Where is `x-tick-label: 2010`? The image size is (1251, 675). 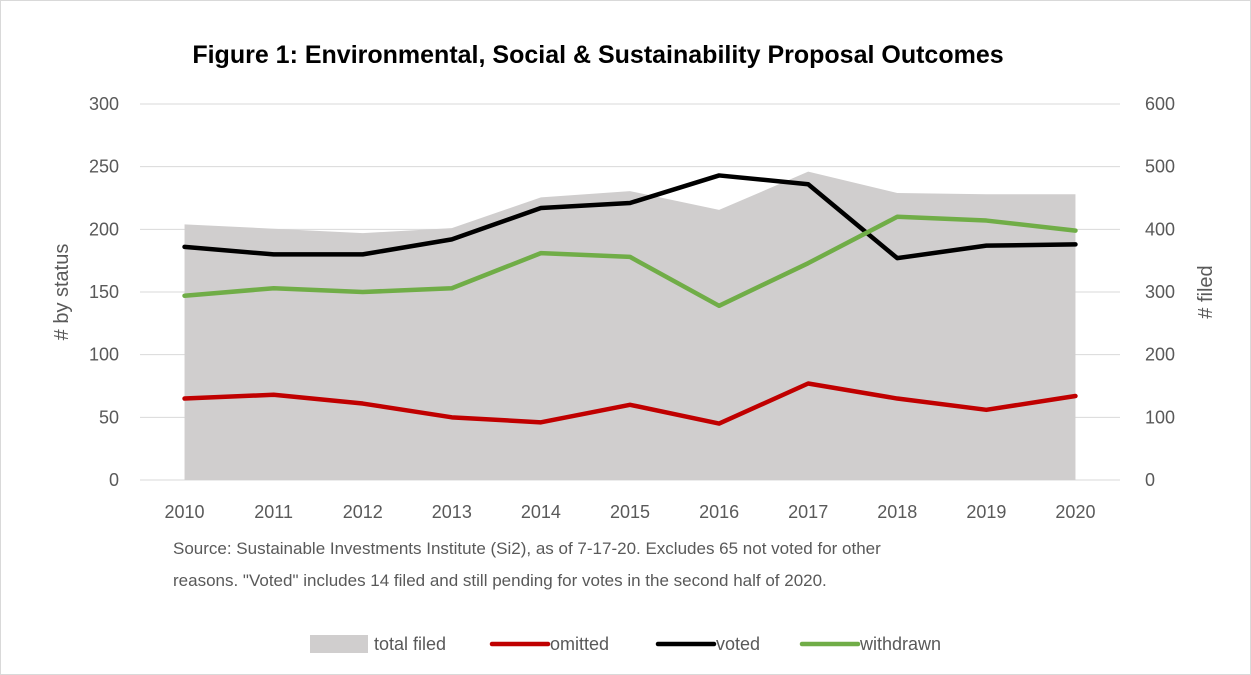
x-tick-label: 2010 is located at coordinates (185, 512).